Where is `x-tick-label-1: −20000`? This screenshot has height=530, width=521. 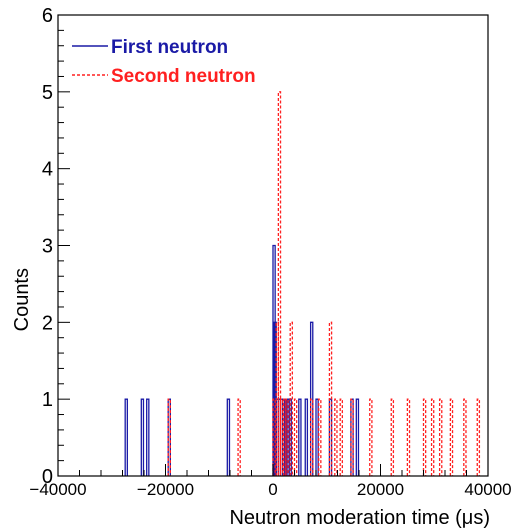 x-tick-label-1: −20000 is located at coordinates (165, 489).